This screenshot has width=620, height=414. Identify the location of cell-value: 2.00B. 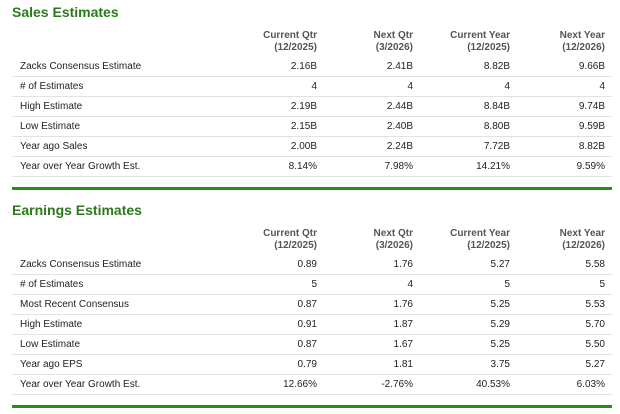
(303, 146).